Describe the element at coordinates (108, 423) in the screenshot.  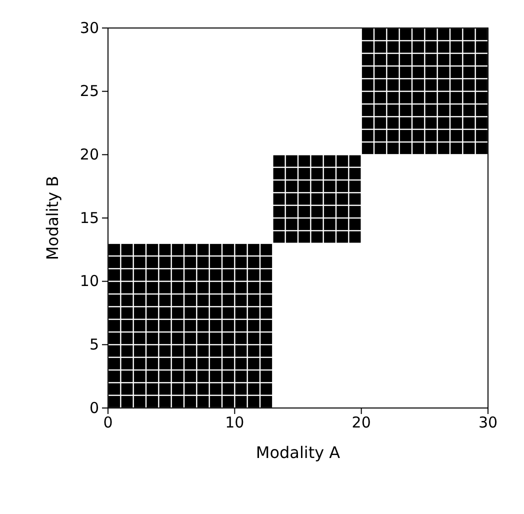
I see `x-tick-label: 0` at that location.